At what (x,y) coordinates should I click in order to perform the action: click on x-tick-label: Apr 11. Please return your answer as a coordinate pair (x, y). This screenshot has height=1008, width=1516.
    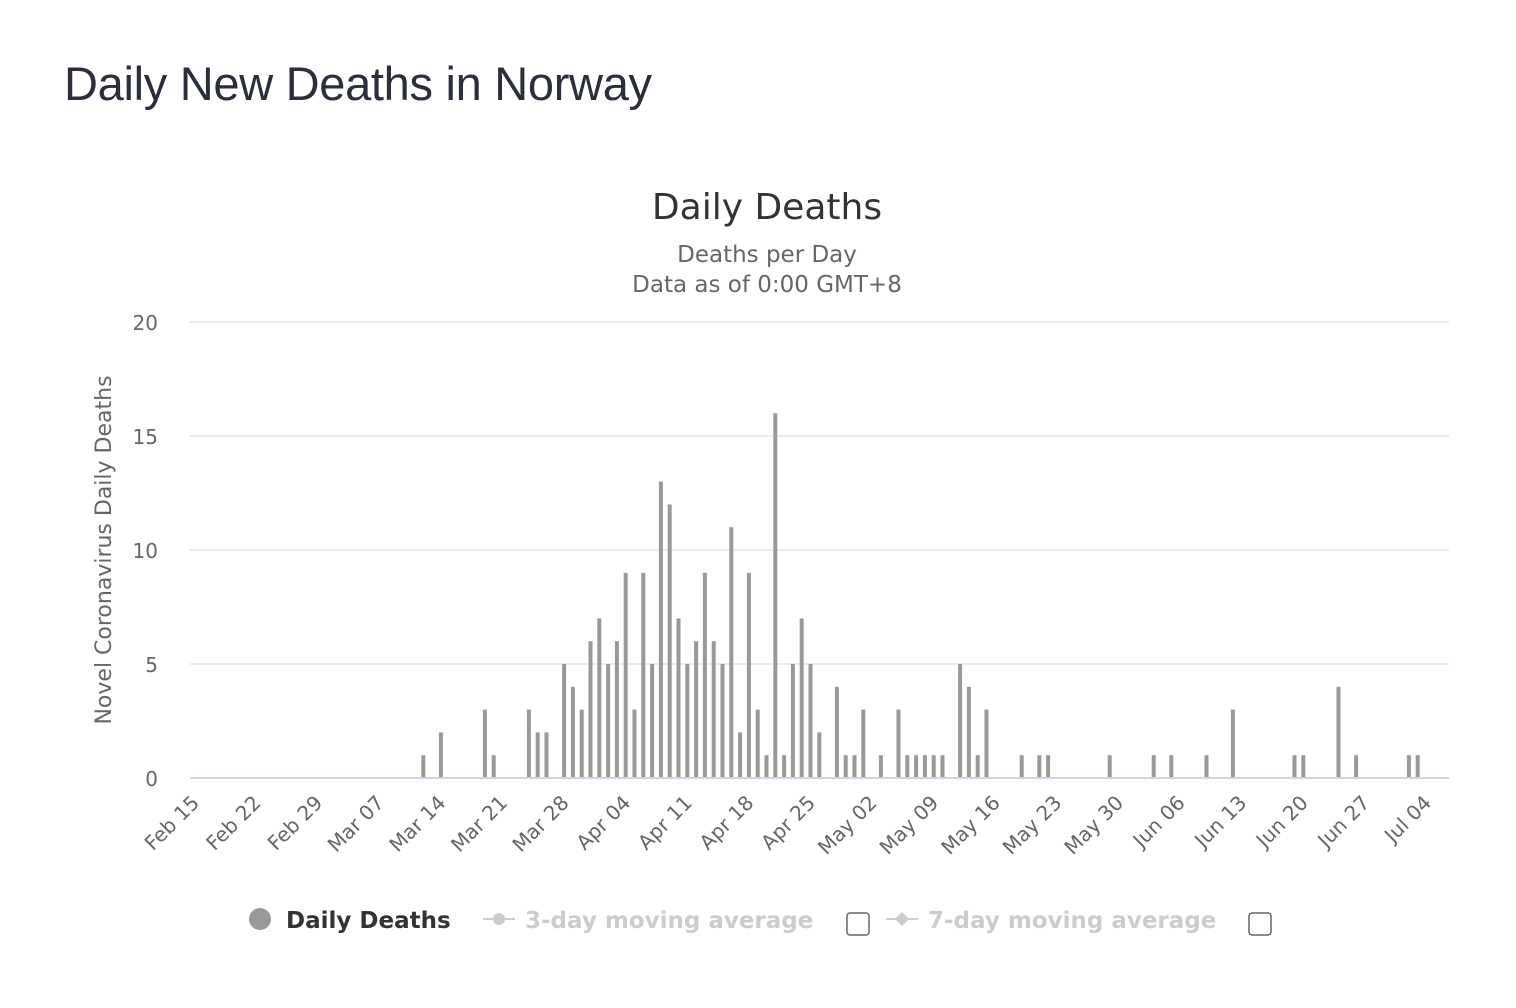
    Looking at the image, I should click on (665, 823).